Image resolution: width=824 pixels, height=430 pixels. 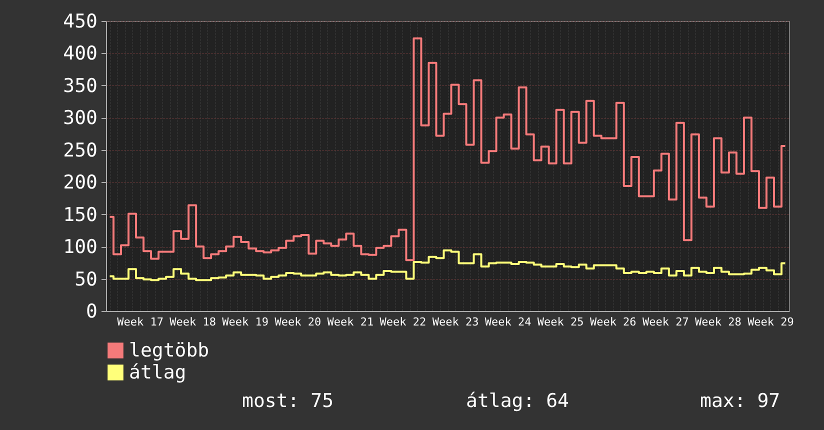 I want to click on x-tick-label: Week 22, so click(x=403, y=322).